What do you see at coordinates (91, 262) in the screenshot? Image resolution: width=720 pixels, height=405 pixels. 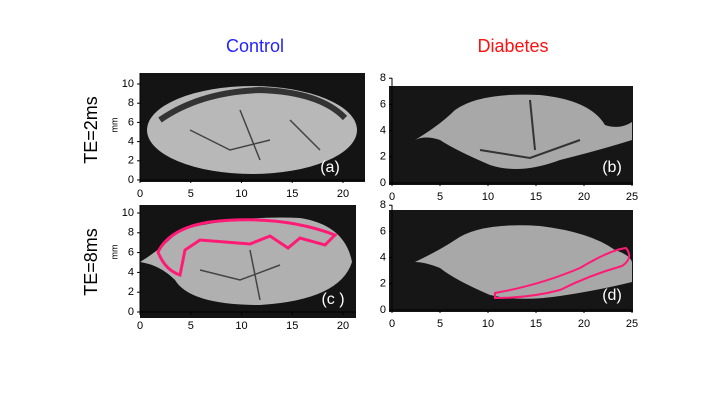 I see `row-title: TE=8ms` at bounding box center [91, 262].